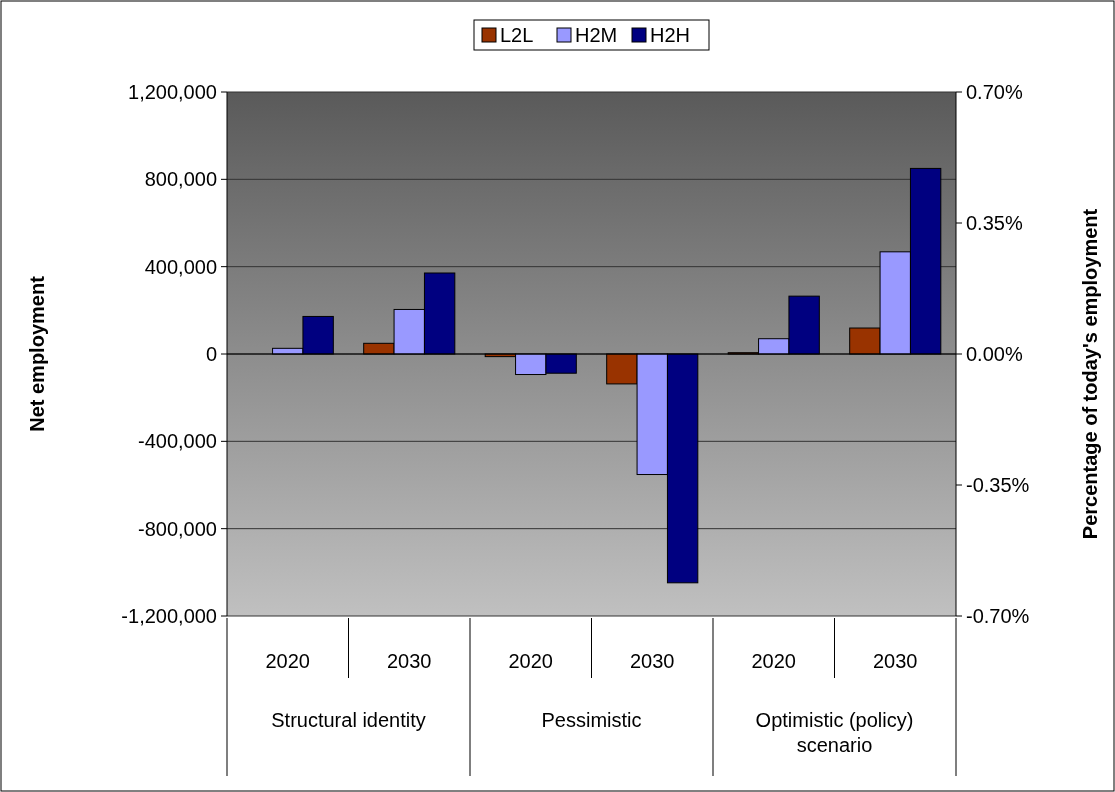 The image size is (1115, 792). What do you see at coordinates (591, 720) in the screenshot?
I see `text: Pessimistic` at bounding box center [591, 720].